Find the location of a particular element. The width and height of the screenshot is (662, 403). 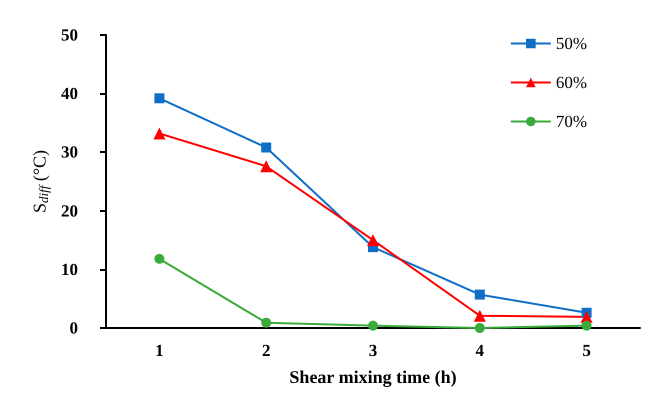

y-tick-label: 40 is located at coordinates (69, 94).